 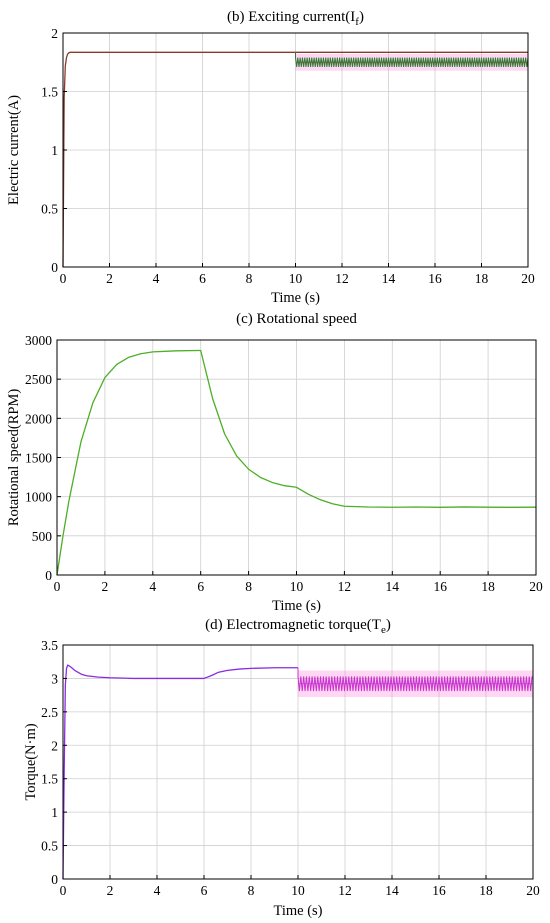 What do you see at coordinates (38, 458) in the screenshot?
I see `y-tick-label: 1500` at bounding box center [38, 458].